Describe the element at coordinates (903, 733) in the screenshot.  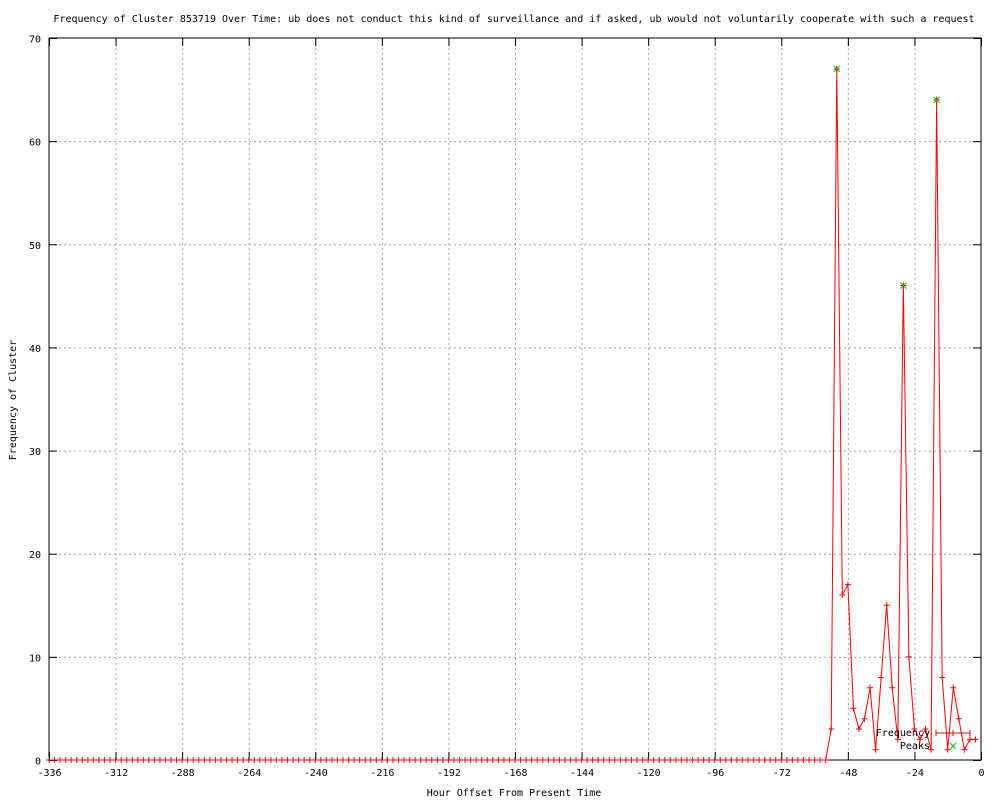
I see `legend-label-frequency: Frequency` at that location.